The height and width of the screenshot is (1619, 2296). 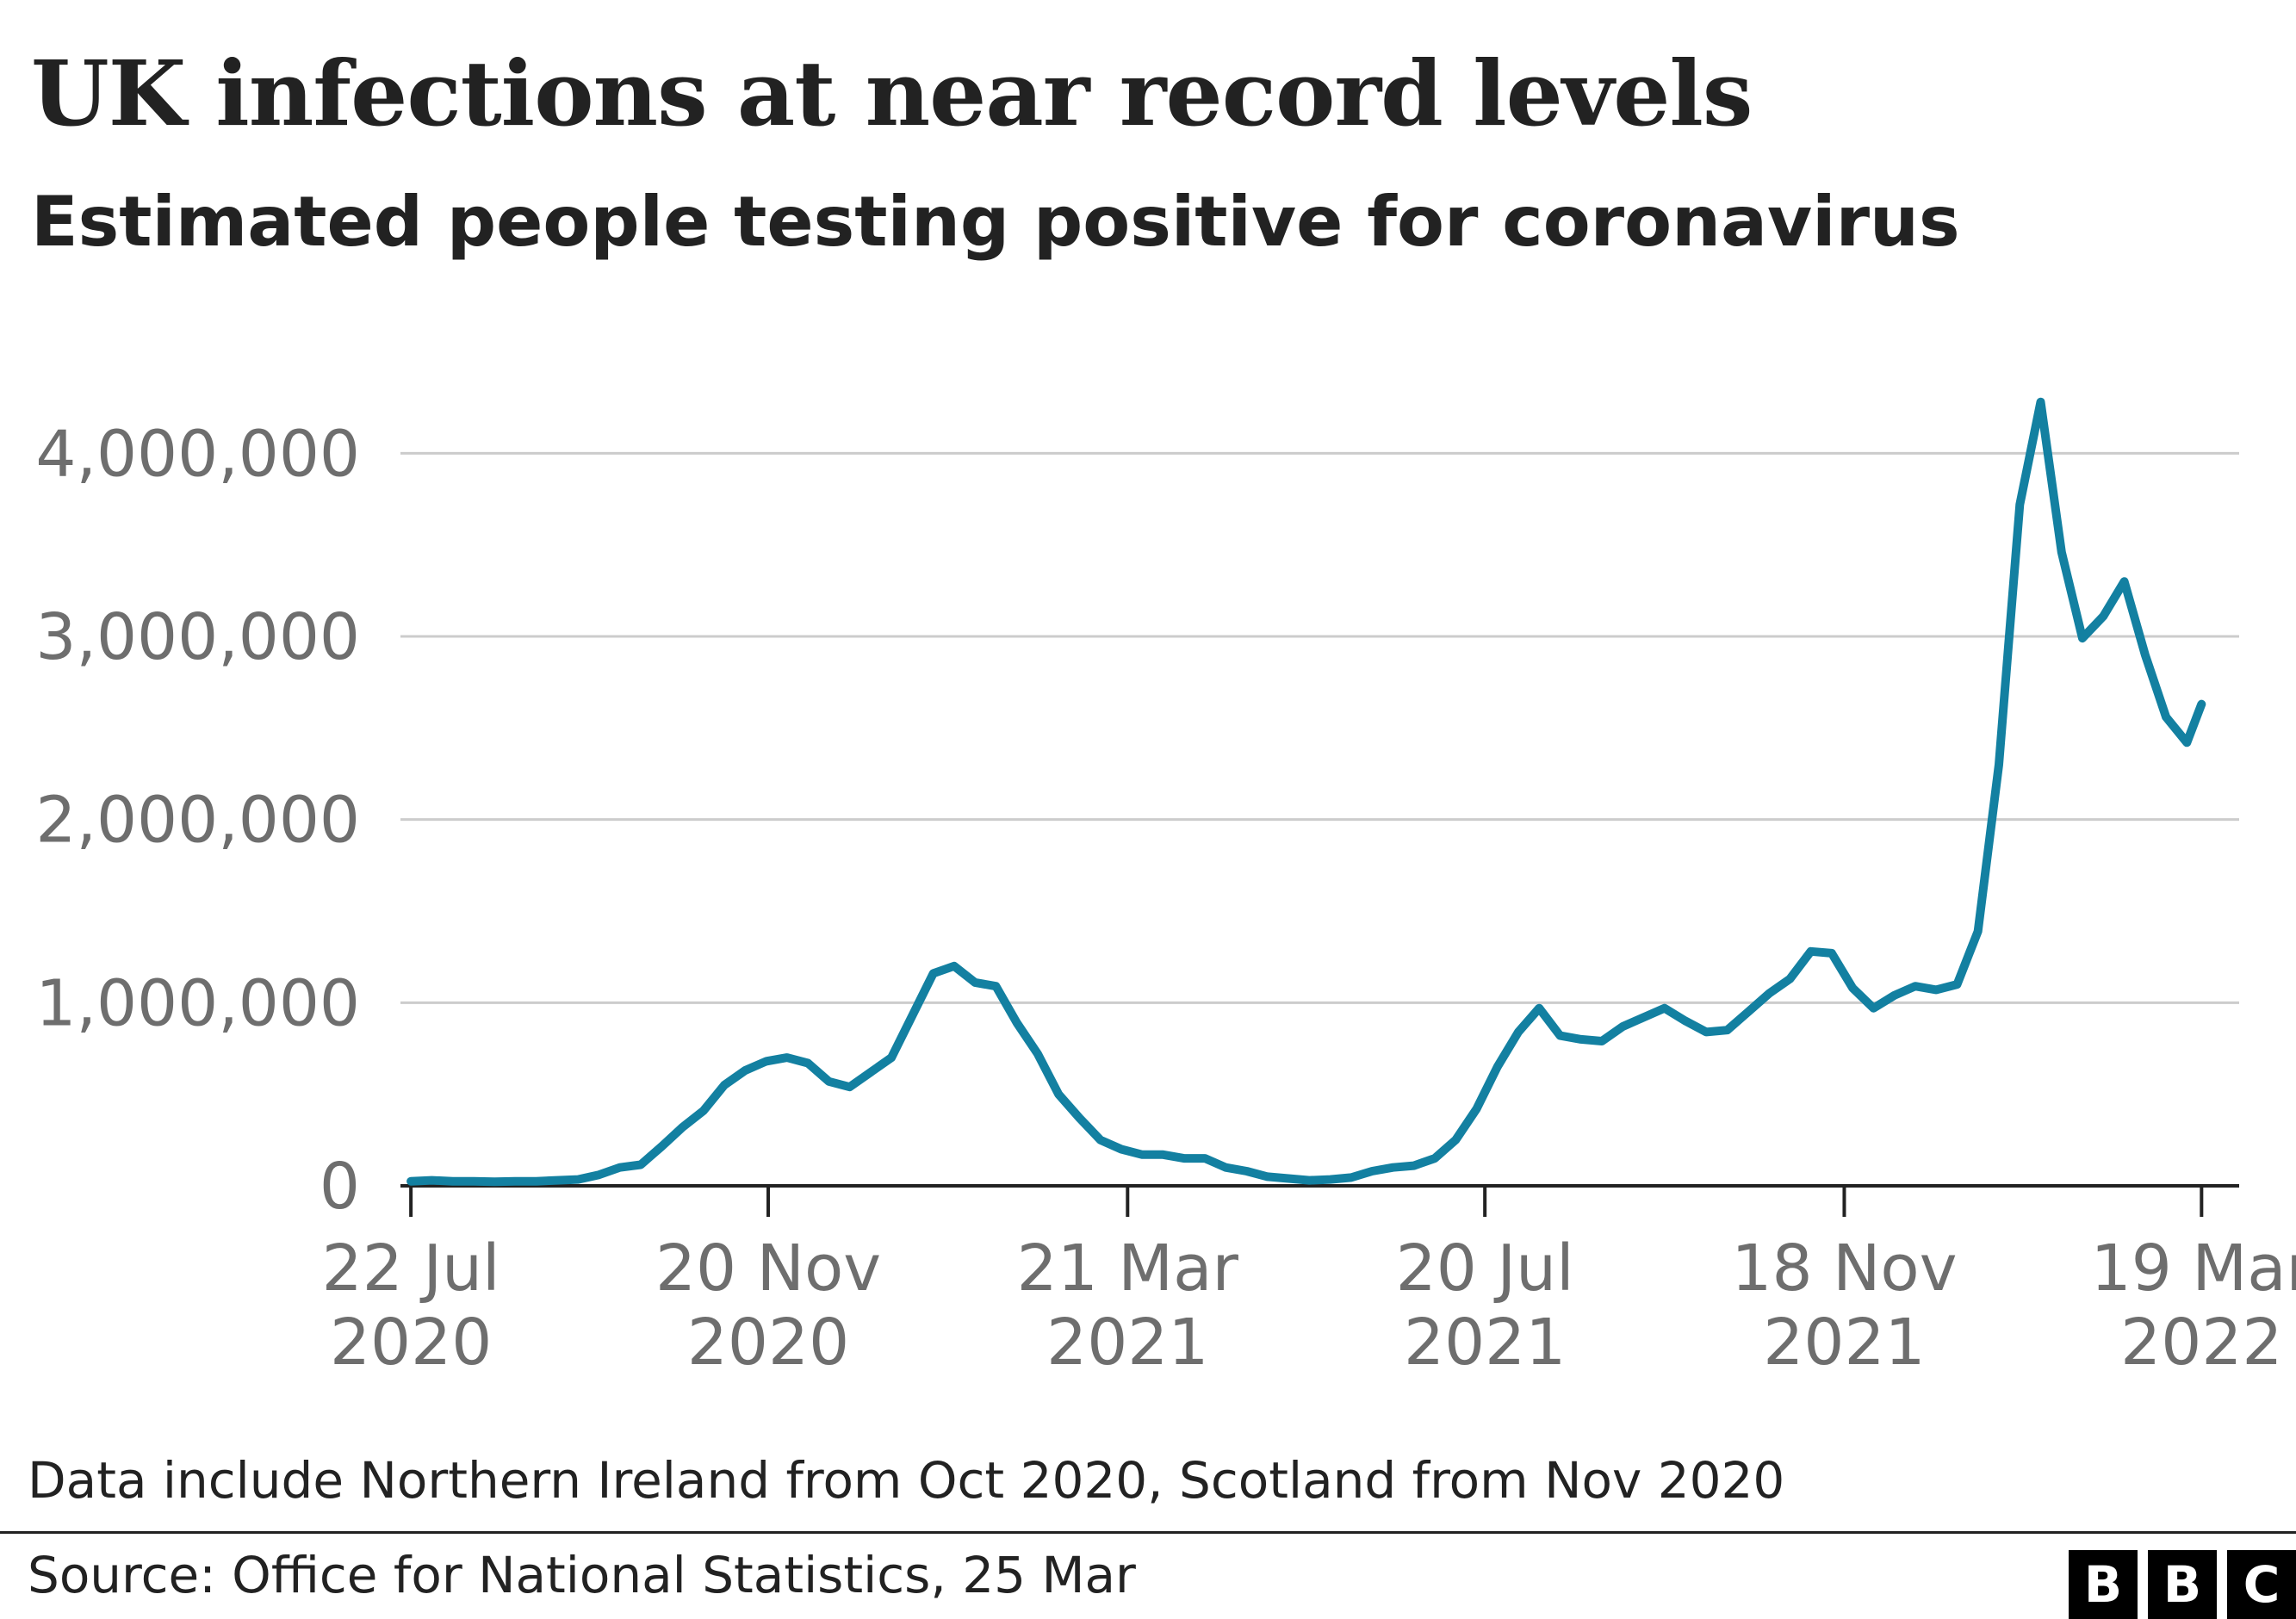 I want to click on bbc-logo-letter: C, so click(x=2261, y=1584).